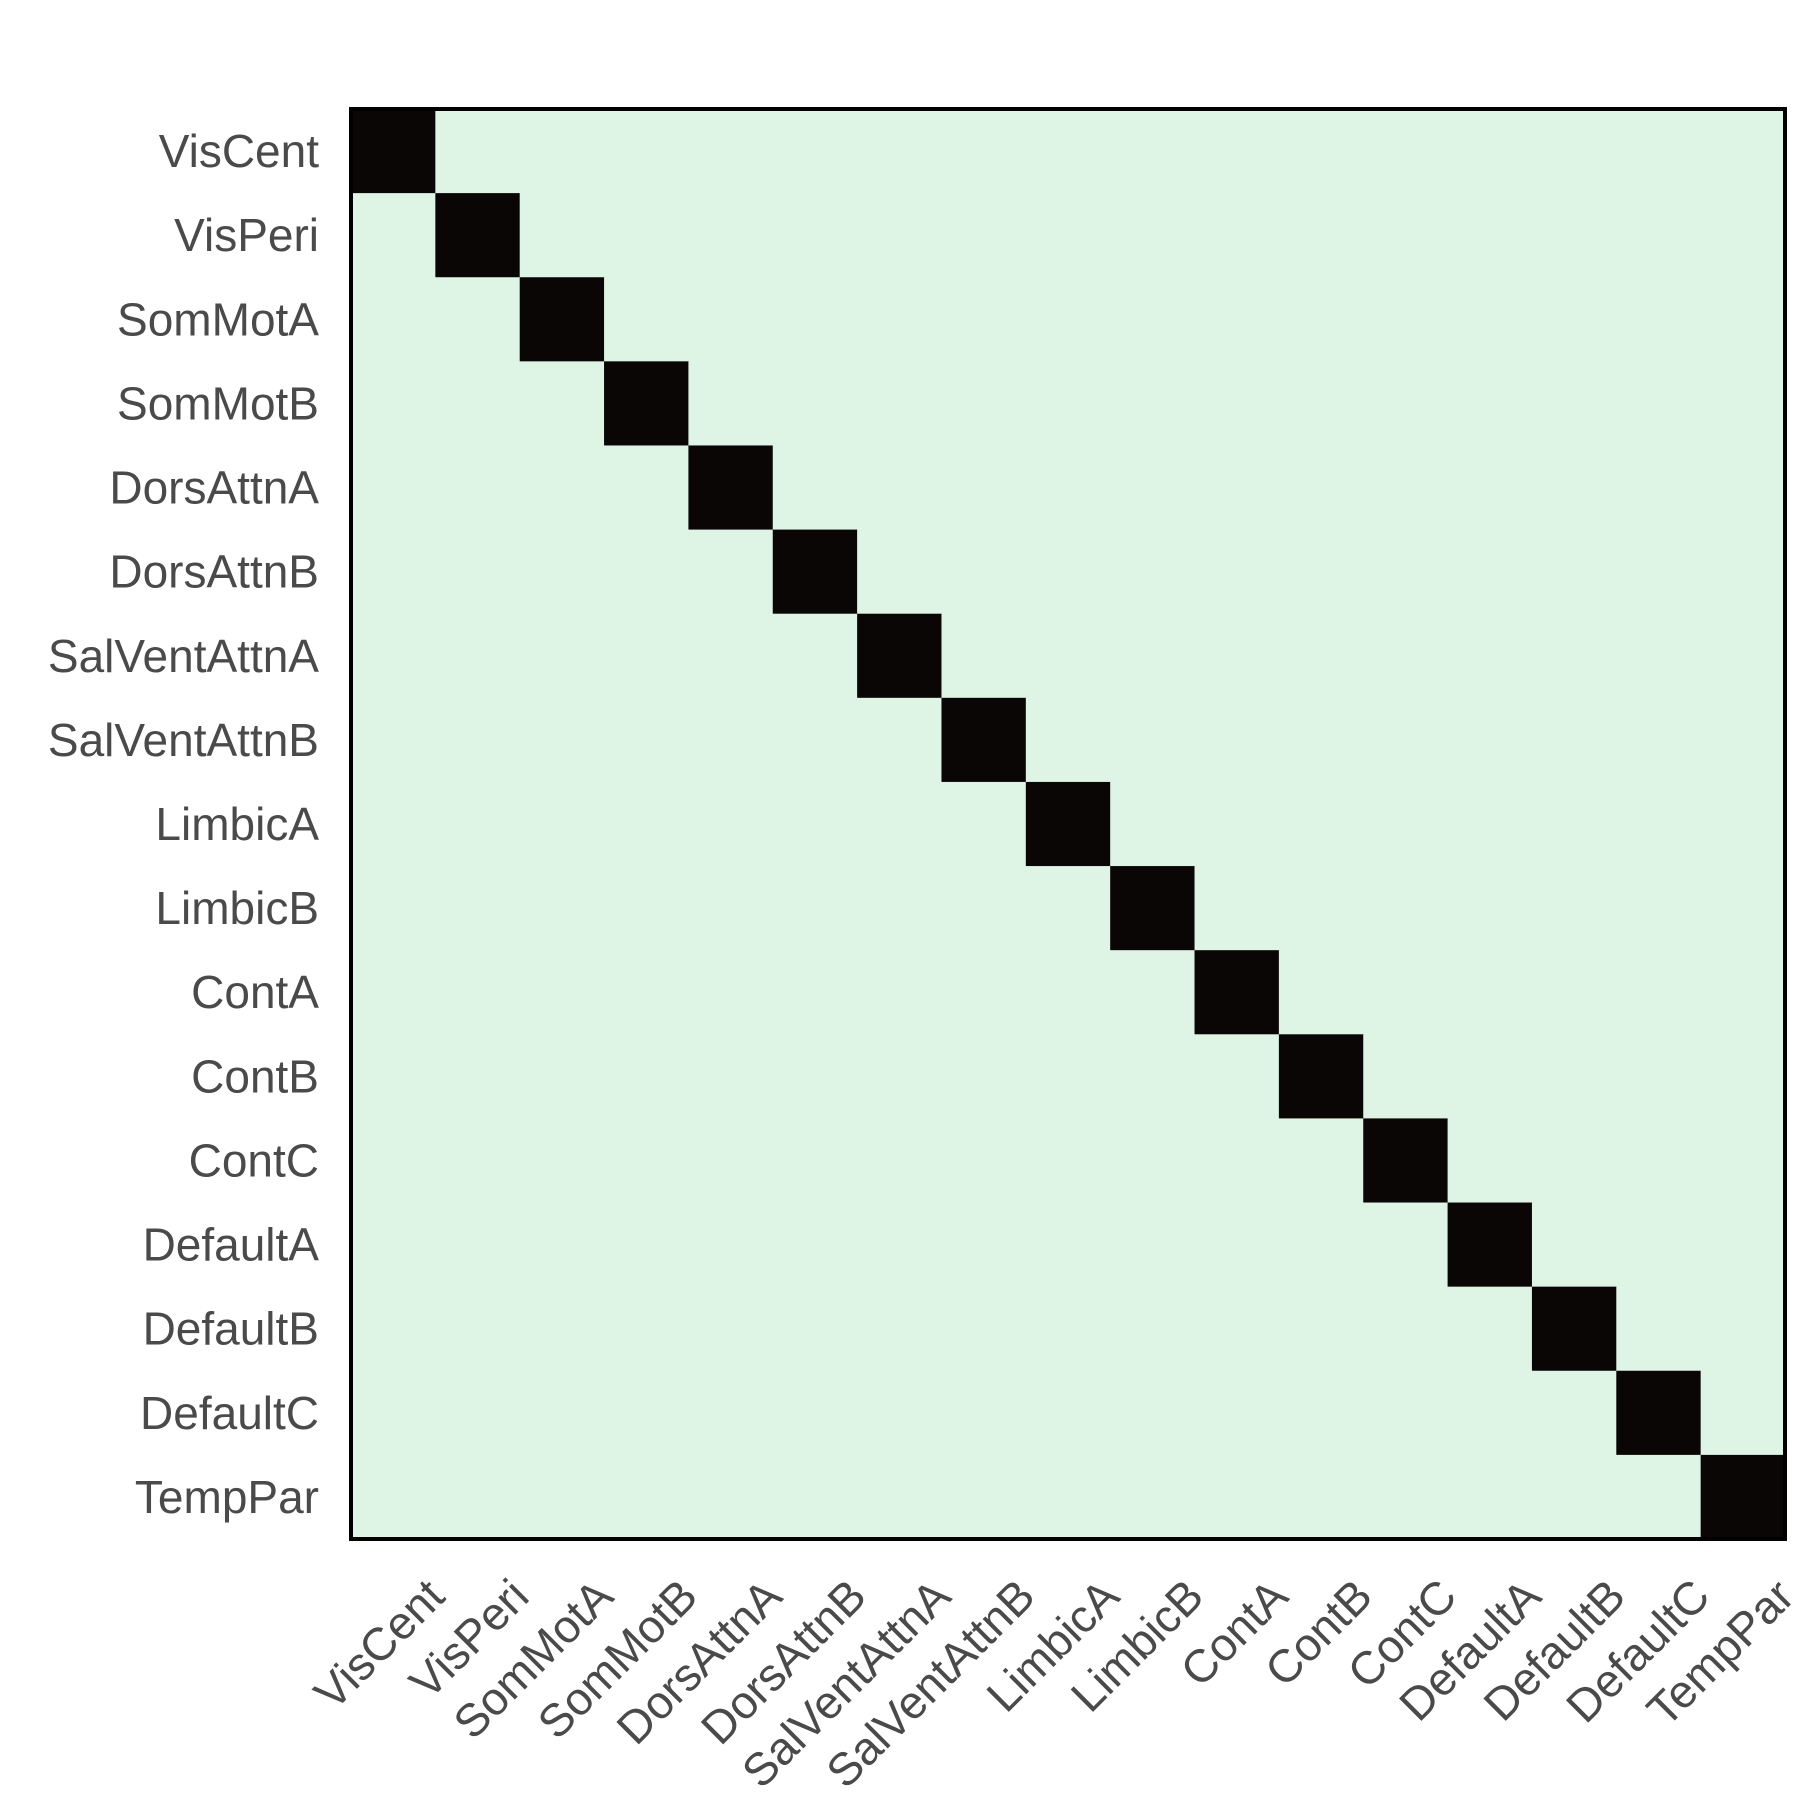 The height and width of the screenshot is (1800, 1800). Describe the element at coordinates (815, 1161) in the screenshot. I see `heatmap-cell-ContC-DorsAttnB` at that location.